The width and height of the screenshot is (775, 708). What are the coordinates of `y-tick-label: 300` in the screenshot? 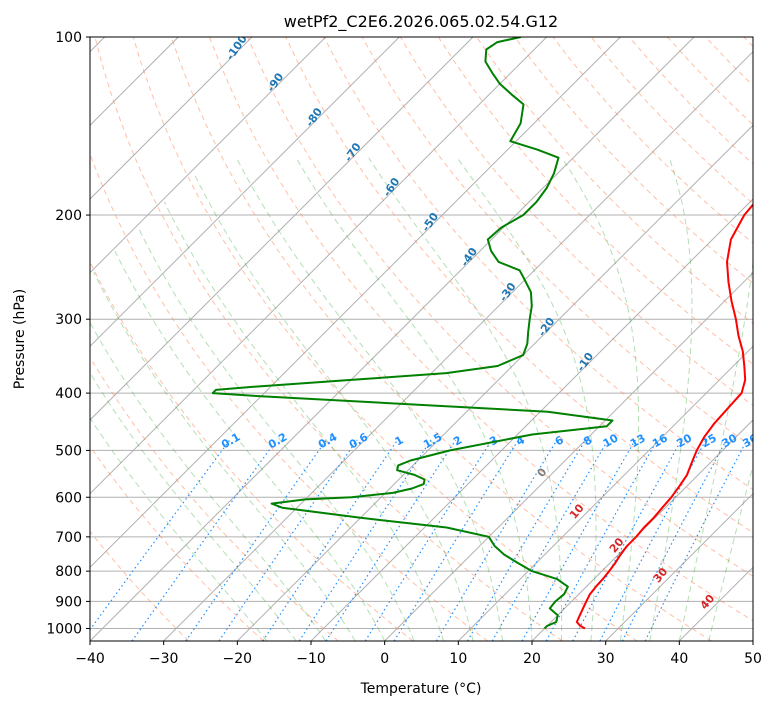 It's located at (68, 320).